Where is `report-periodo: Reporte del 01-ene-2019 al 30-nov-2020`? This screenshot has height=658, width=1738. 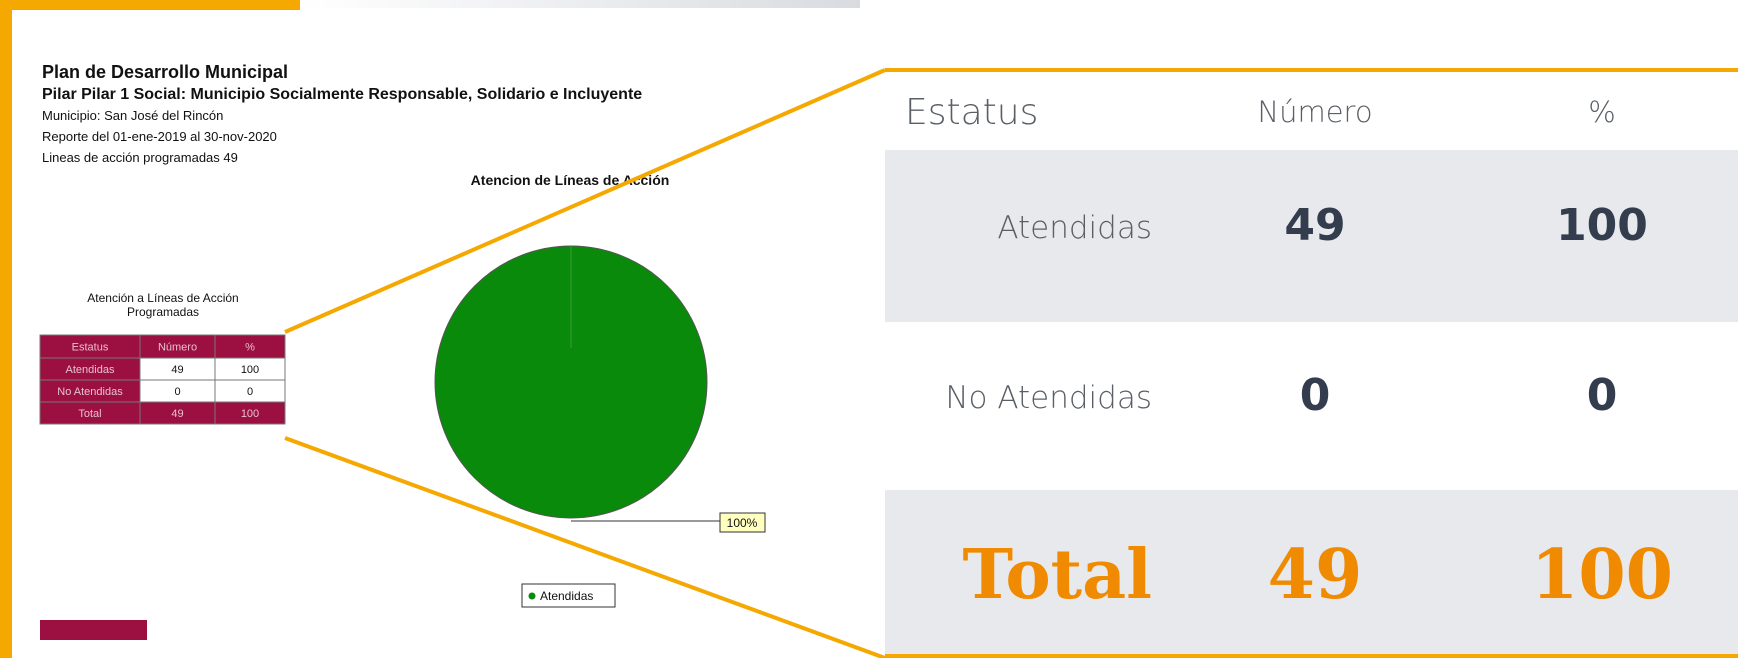 report-periodo: Reporte del 01-ene-2019 al 30-nov-2020 is located at coordinates (159, 136).